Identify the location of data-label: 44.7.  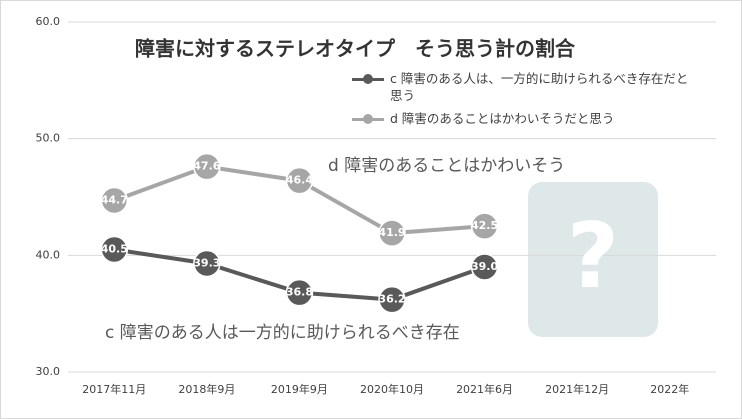
(114, 200).